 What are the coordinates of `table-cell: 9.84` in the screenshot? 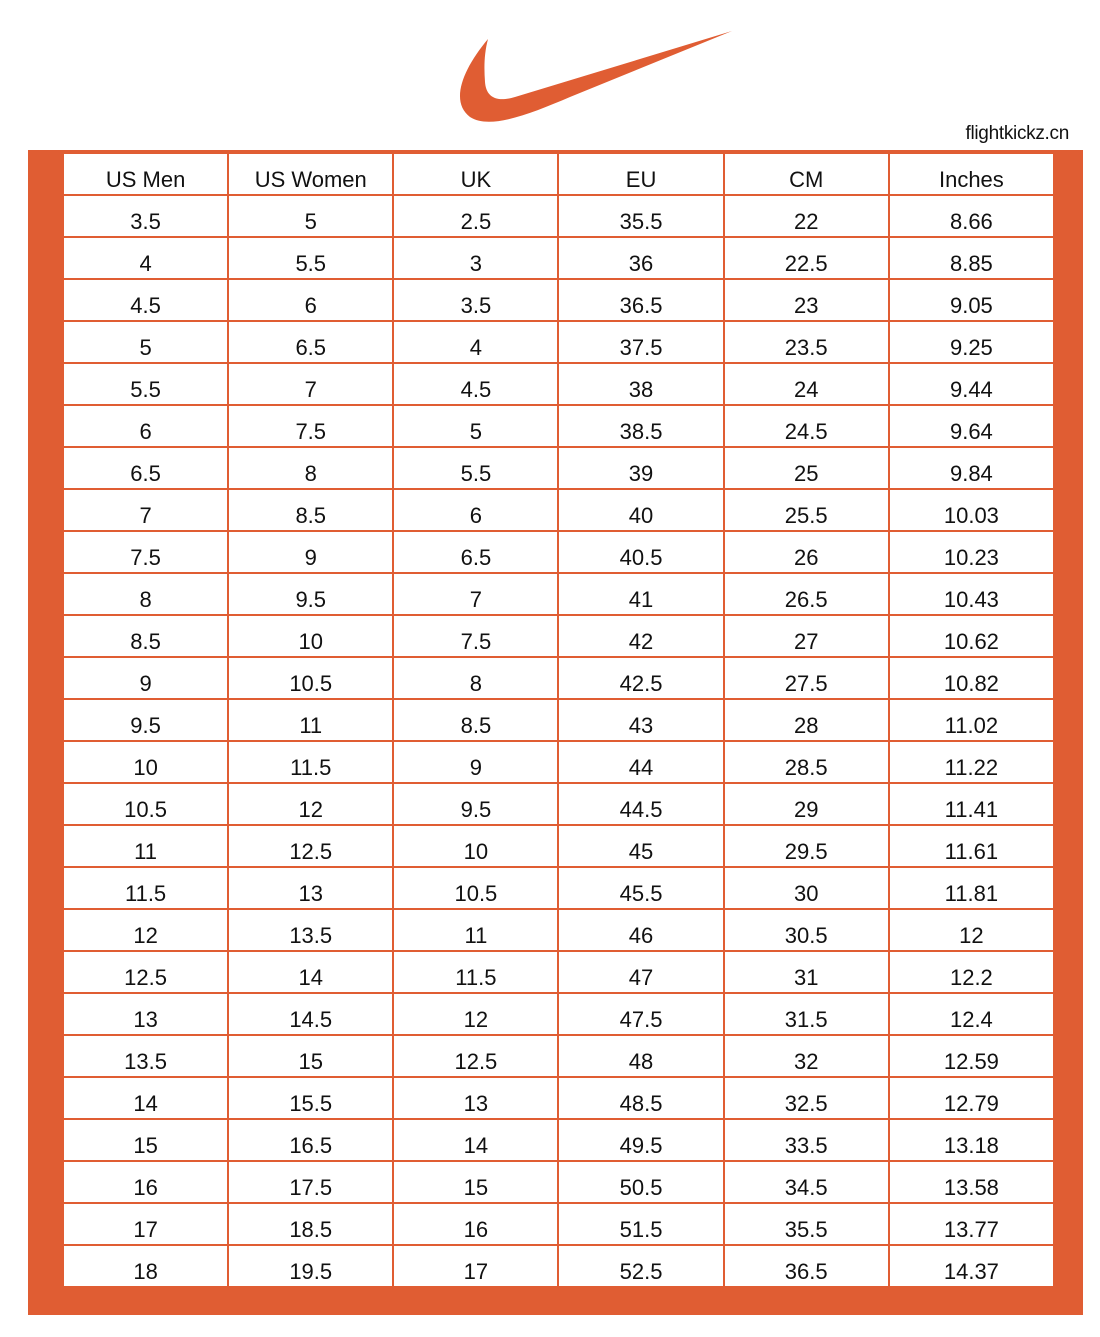 It's located at (971, 468).